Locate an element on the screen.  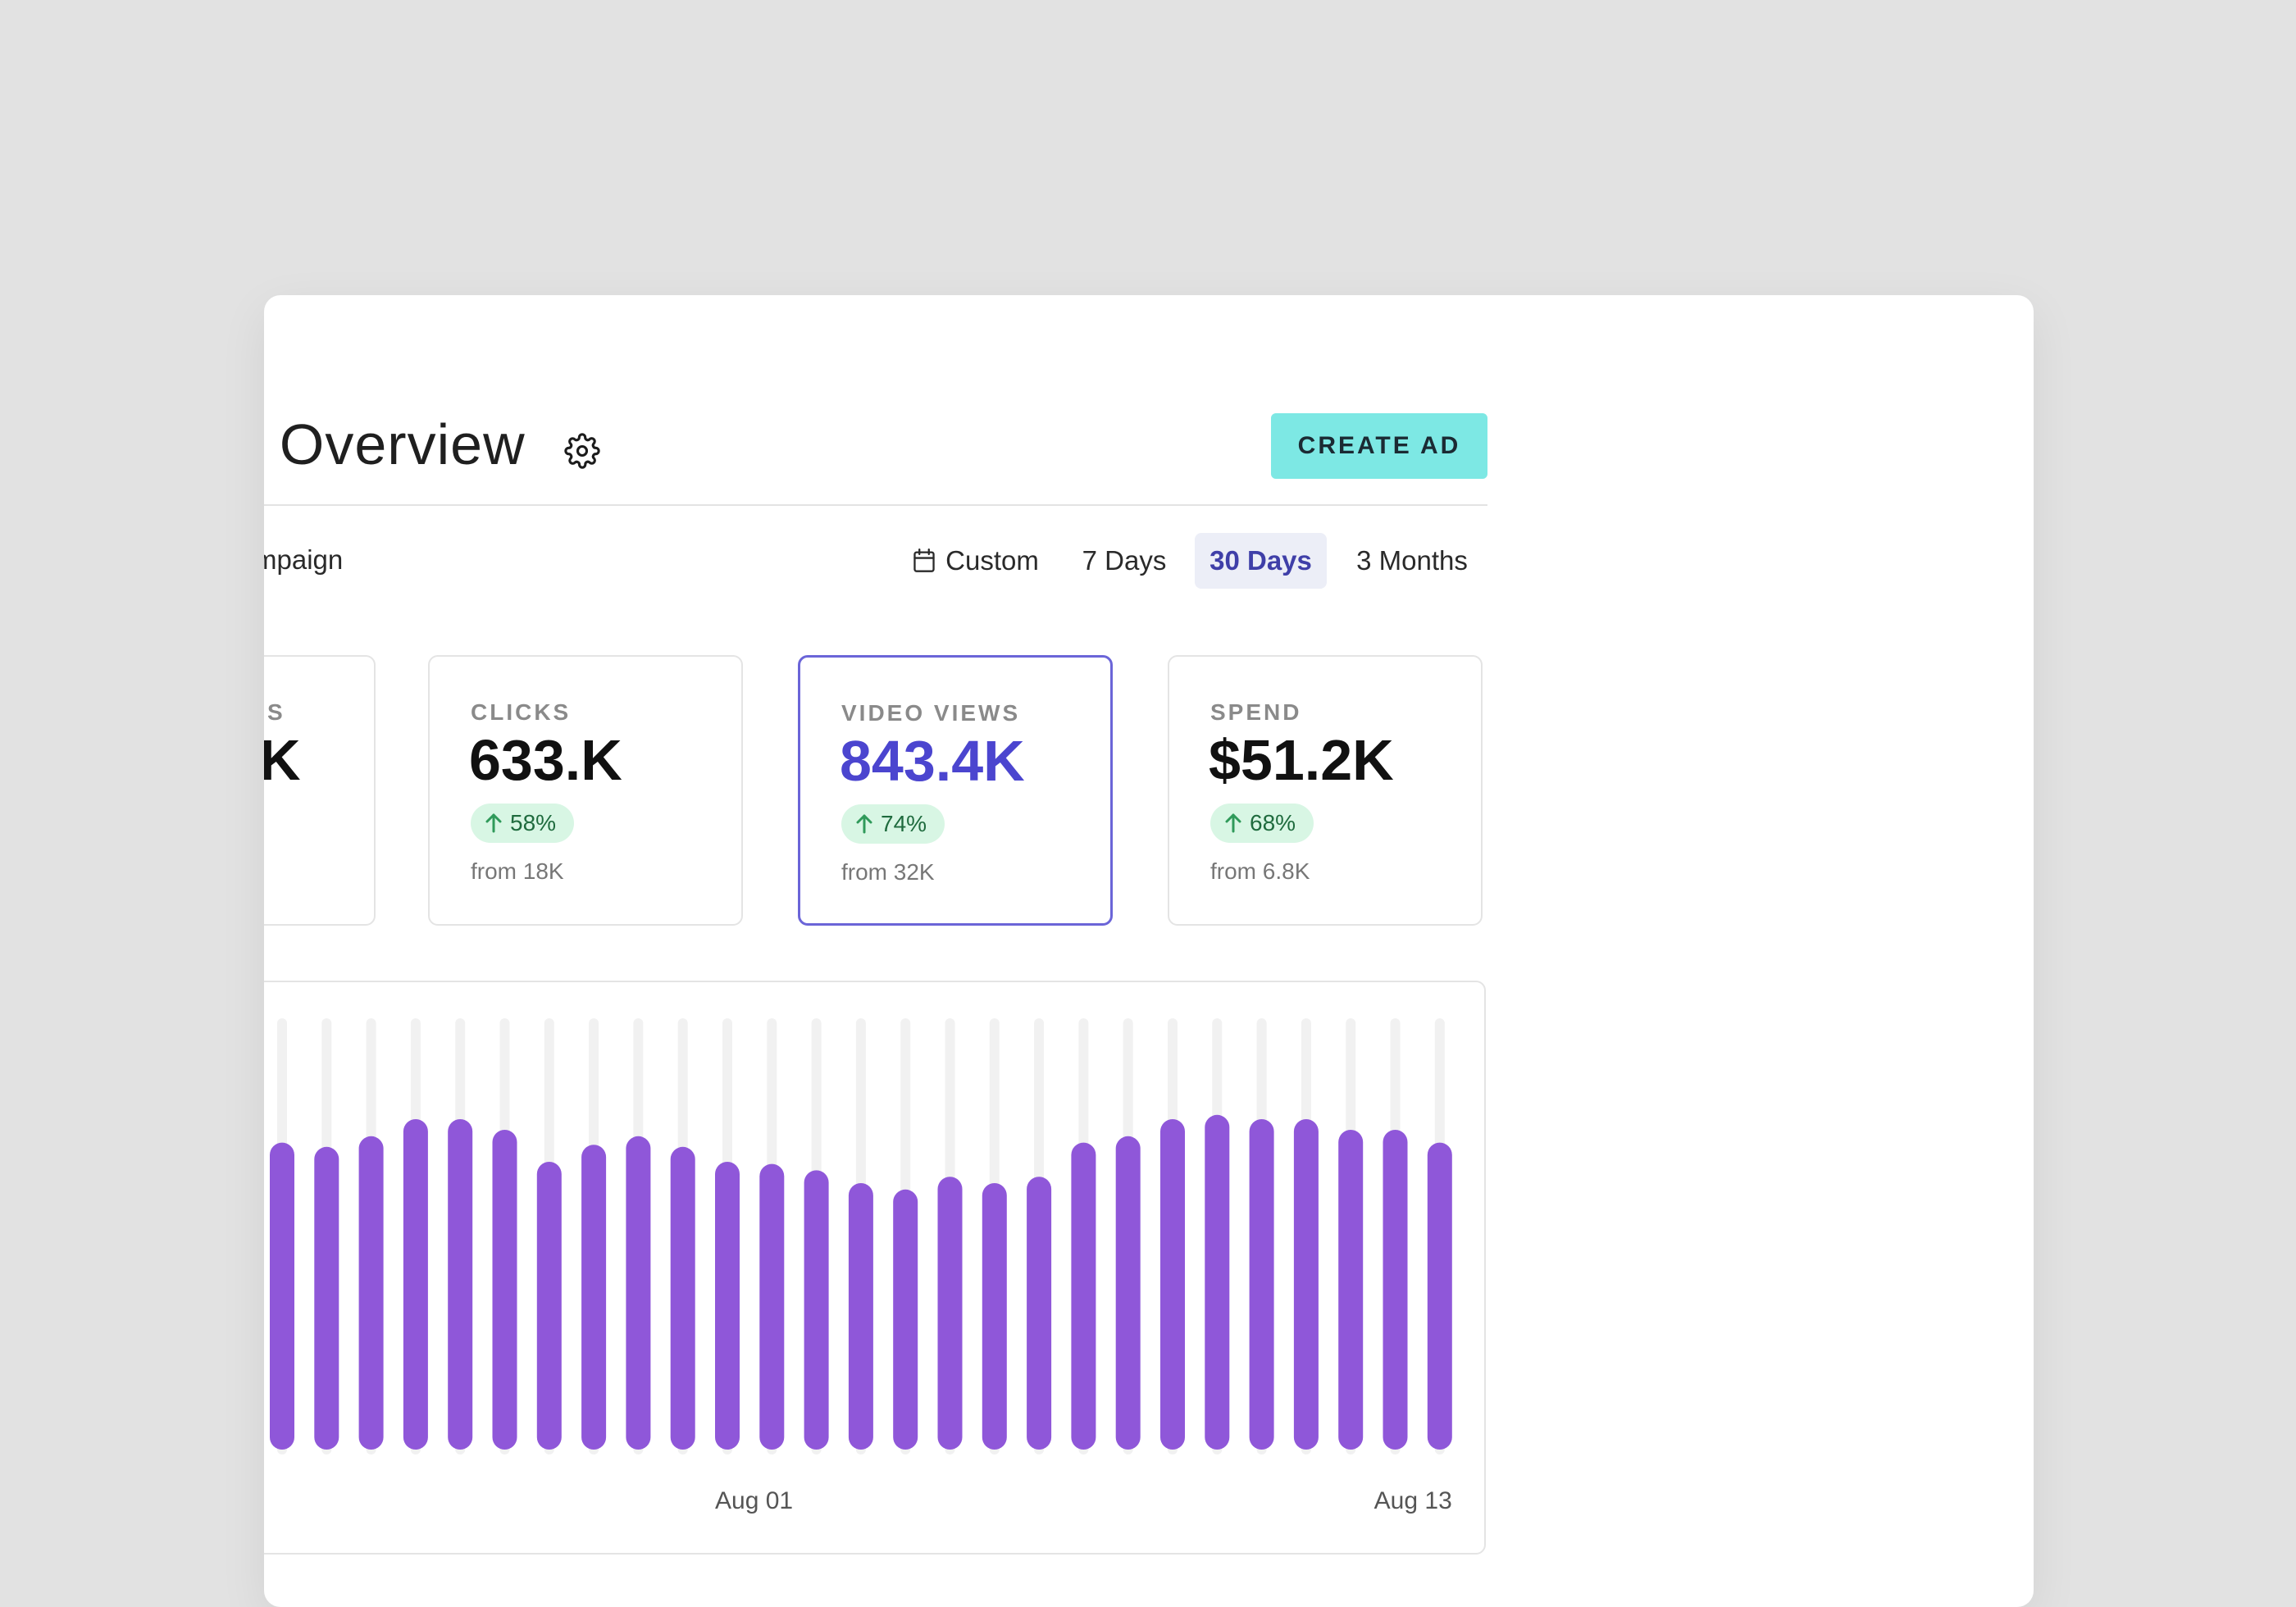
change-value: 74% is located at coordinates (904, 823).